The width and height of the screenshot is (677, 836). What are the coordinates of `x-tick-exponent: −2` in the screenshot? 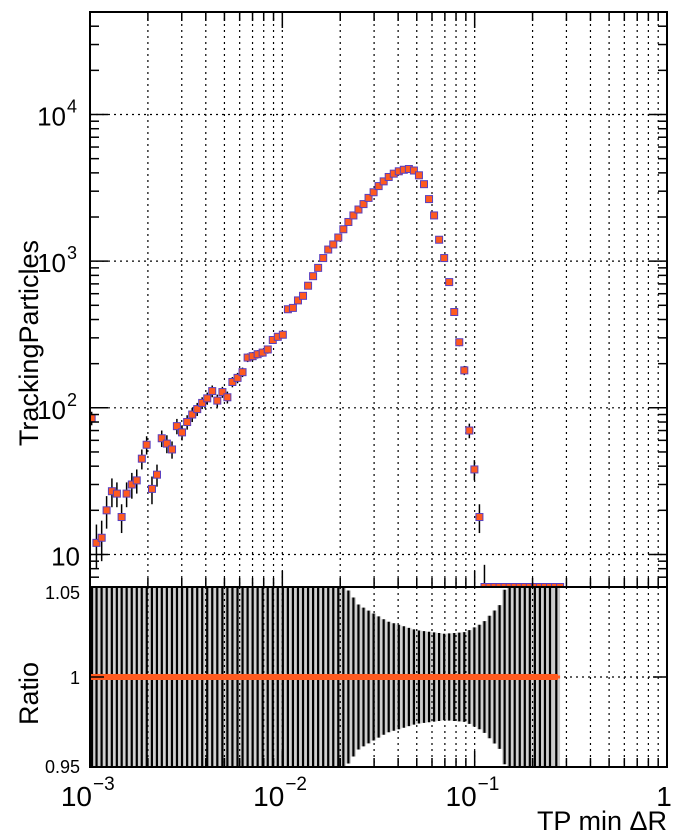 It's located at (296, 784).